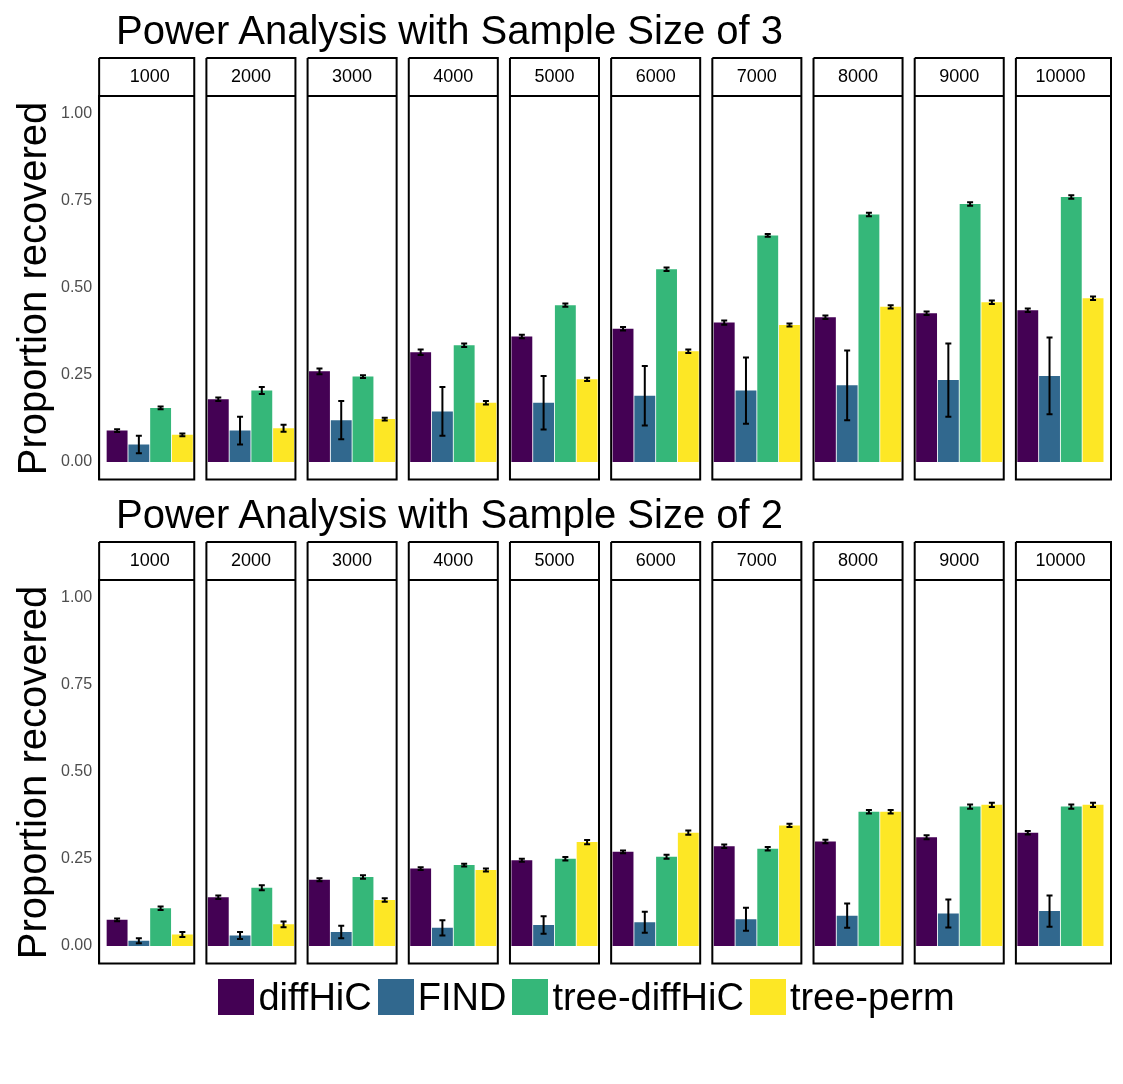 This screenshot has width=1123, height=1084. I want to click on legend-label: diffHiC, so click(315, 997).